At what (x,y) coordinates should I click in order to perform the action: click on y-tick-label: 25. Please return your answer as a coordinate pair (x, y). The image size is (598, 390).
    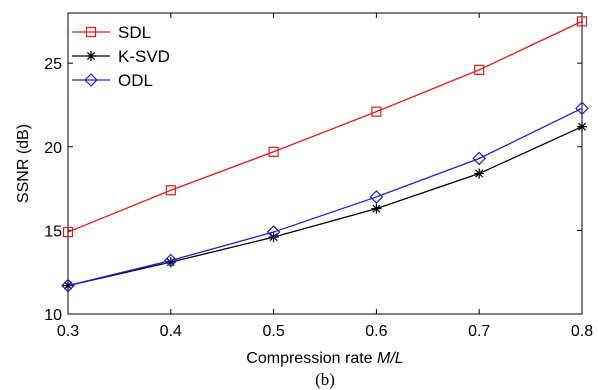
    Looking at the image, I should click on (53, 64).